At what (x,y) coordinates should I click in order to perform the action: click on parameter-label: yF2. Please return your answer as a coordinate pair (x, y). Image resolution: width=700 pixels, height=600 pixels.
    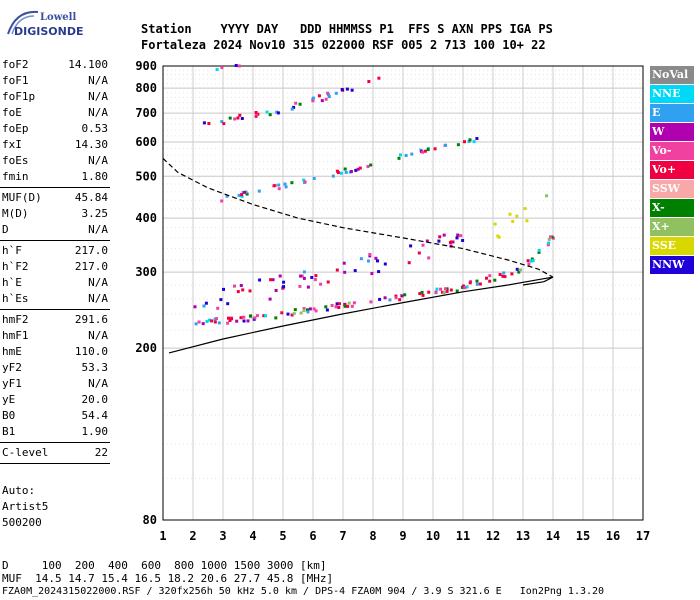
    Looking at the image, I should click on (12, 367).